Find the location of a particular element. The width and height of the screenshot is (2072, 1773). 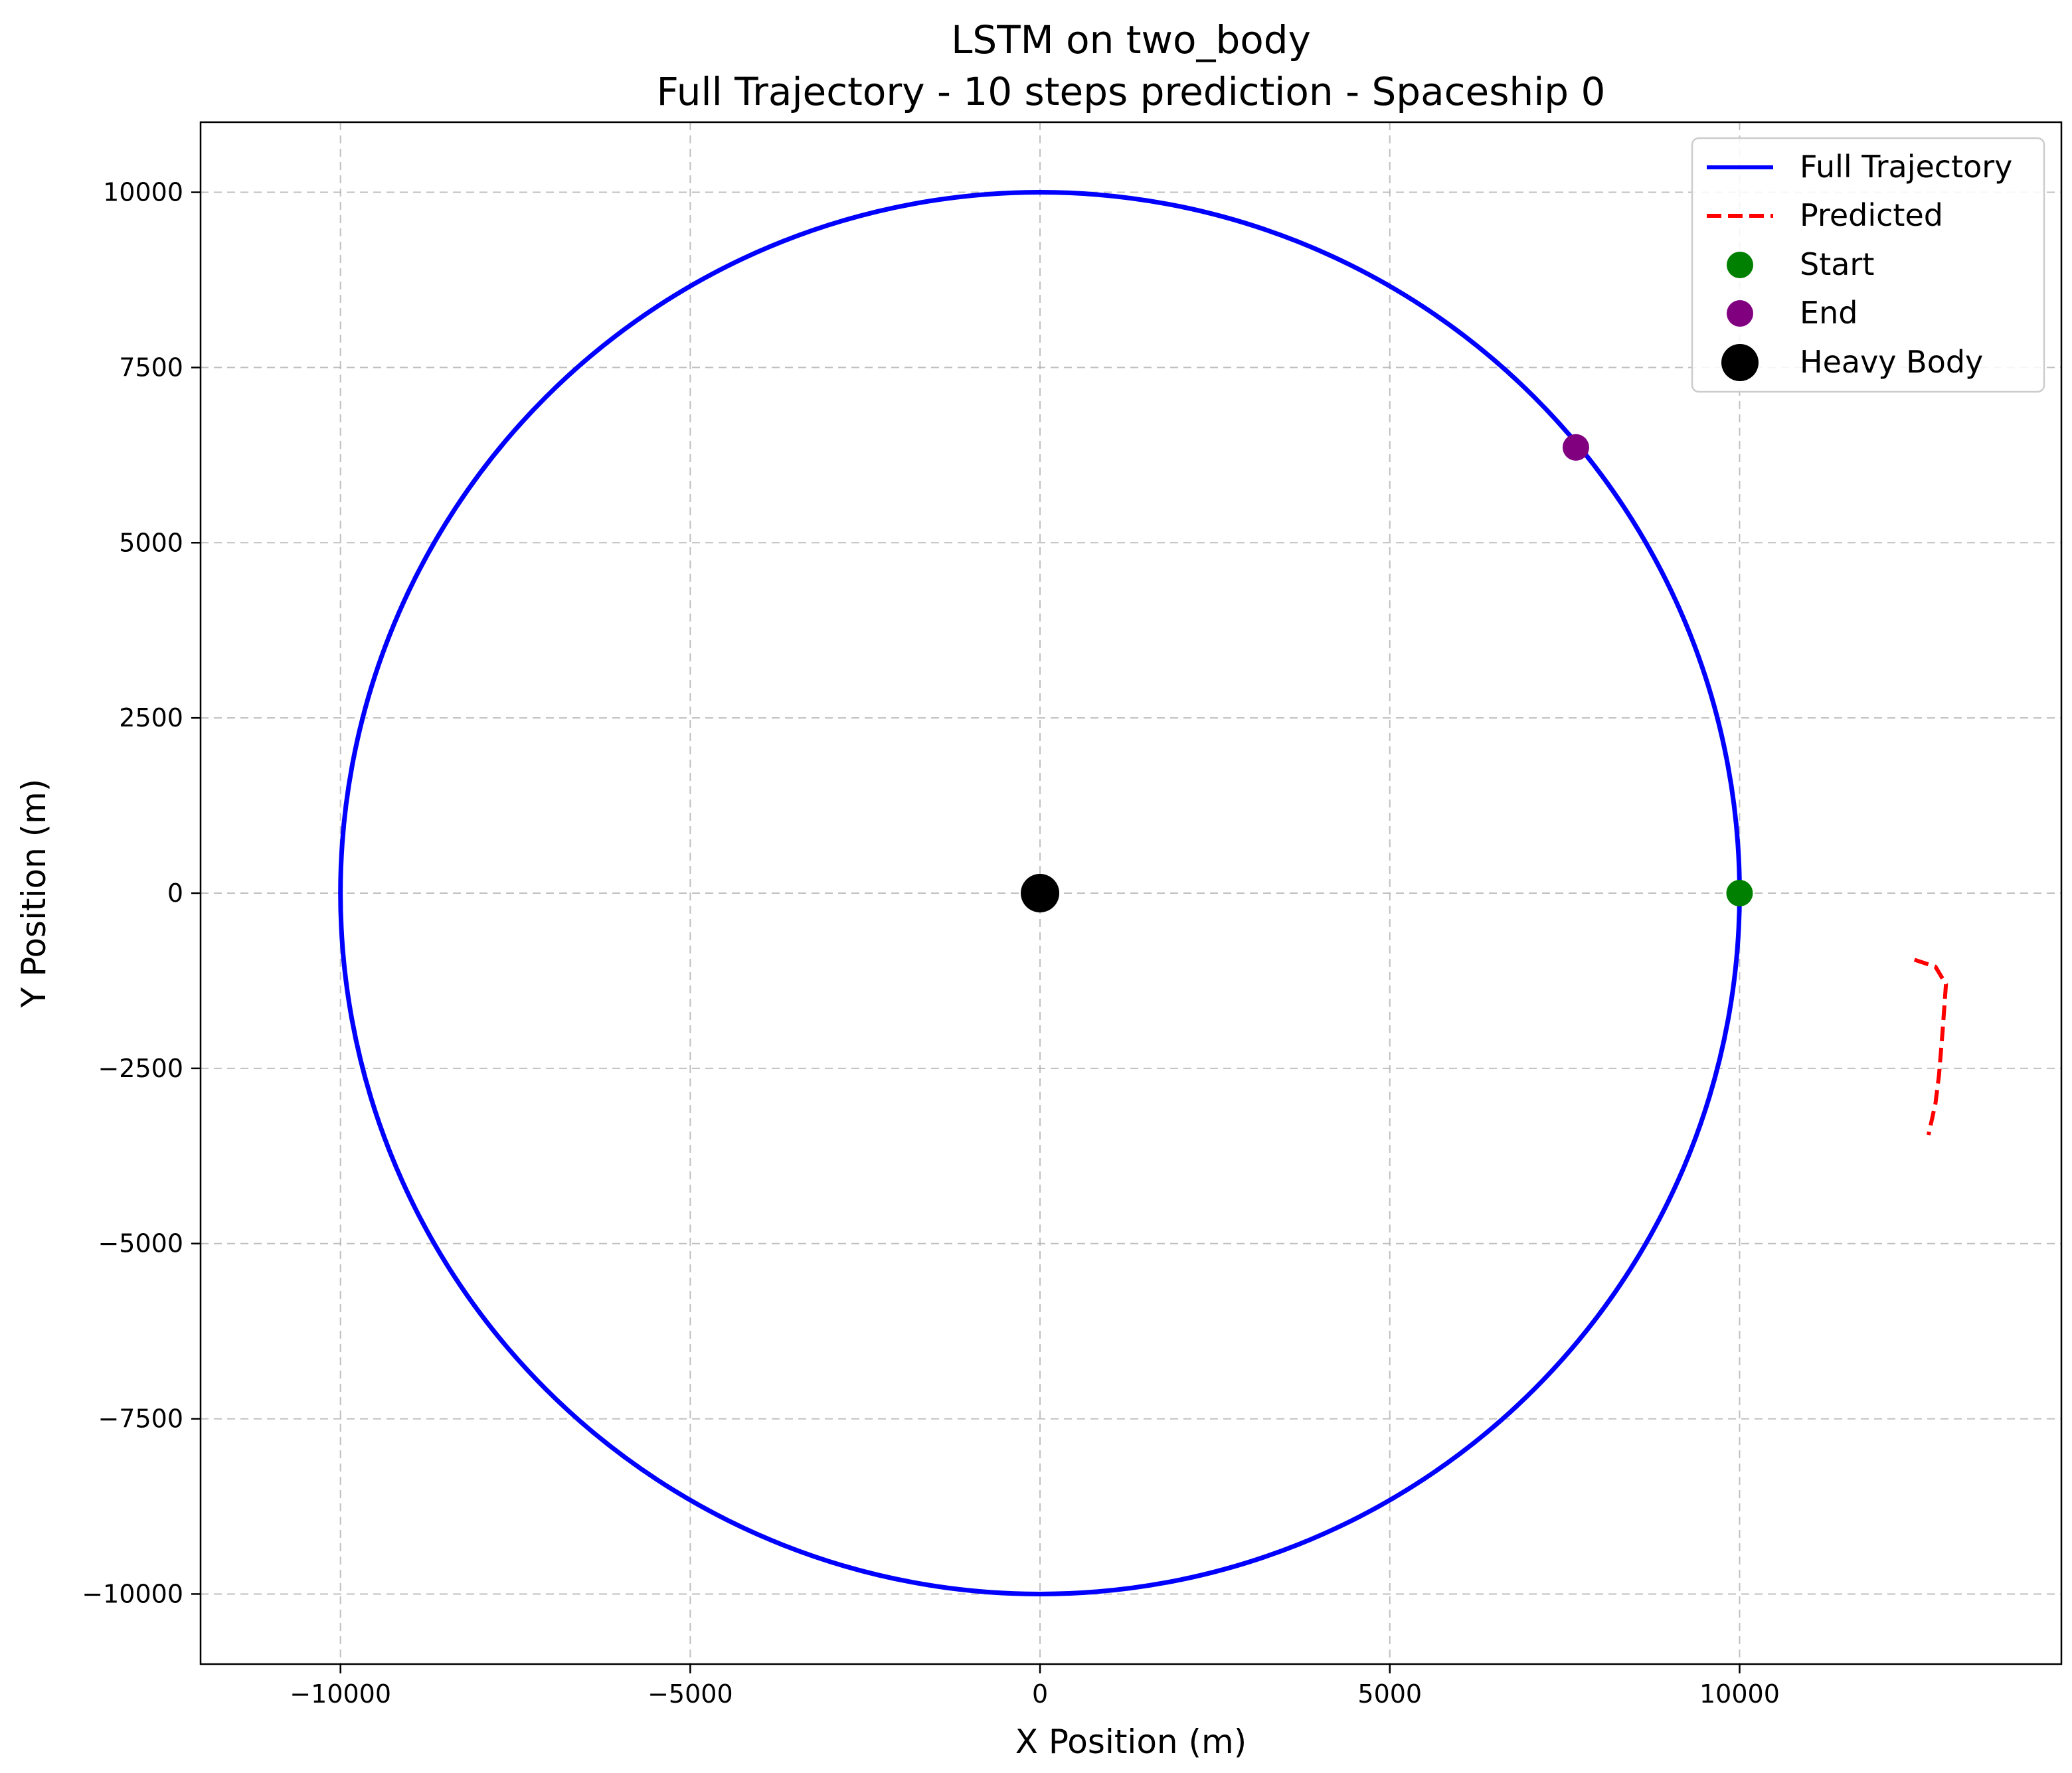

legend-label-start: Start is located at coordinates (1837, 264).